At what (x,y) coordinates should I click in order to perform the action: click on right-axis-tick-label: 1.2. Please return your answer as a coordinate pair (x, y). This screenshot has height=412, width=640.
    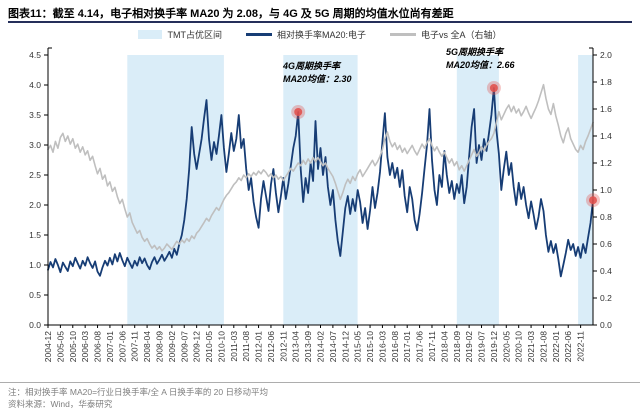
    Looking at the image, I should click on (606, 163).